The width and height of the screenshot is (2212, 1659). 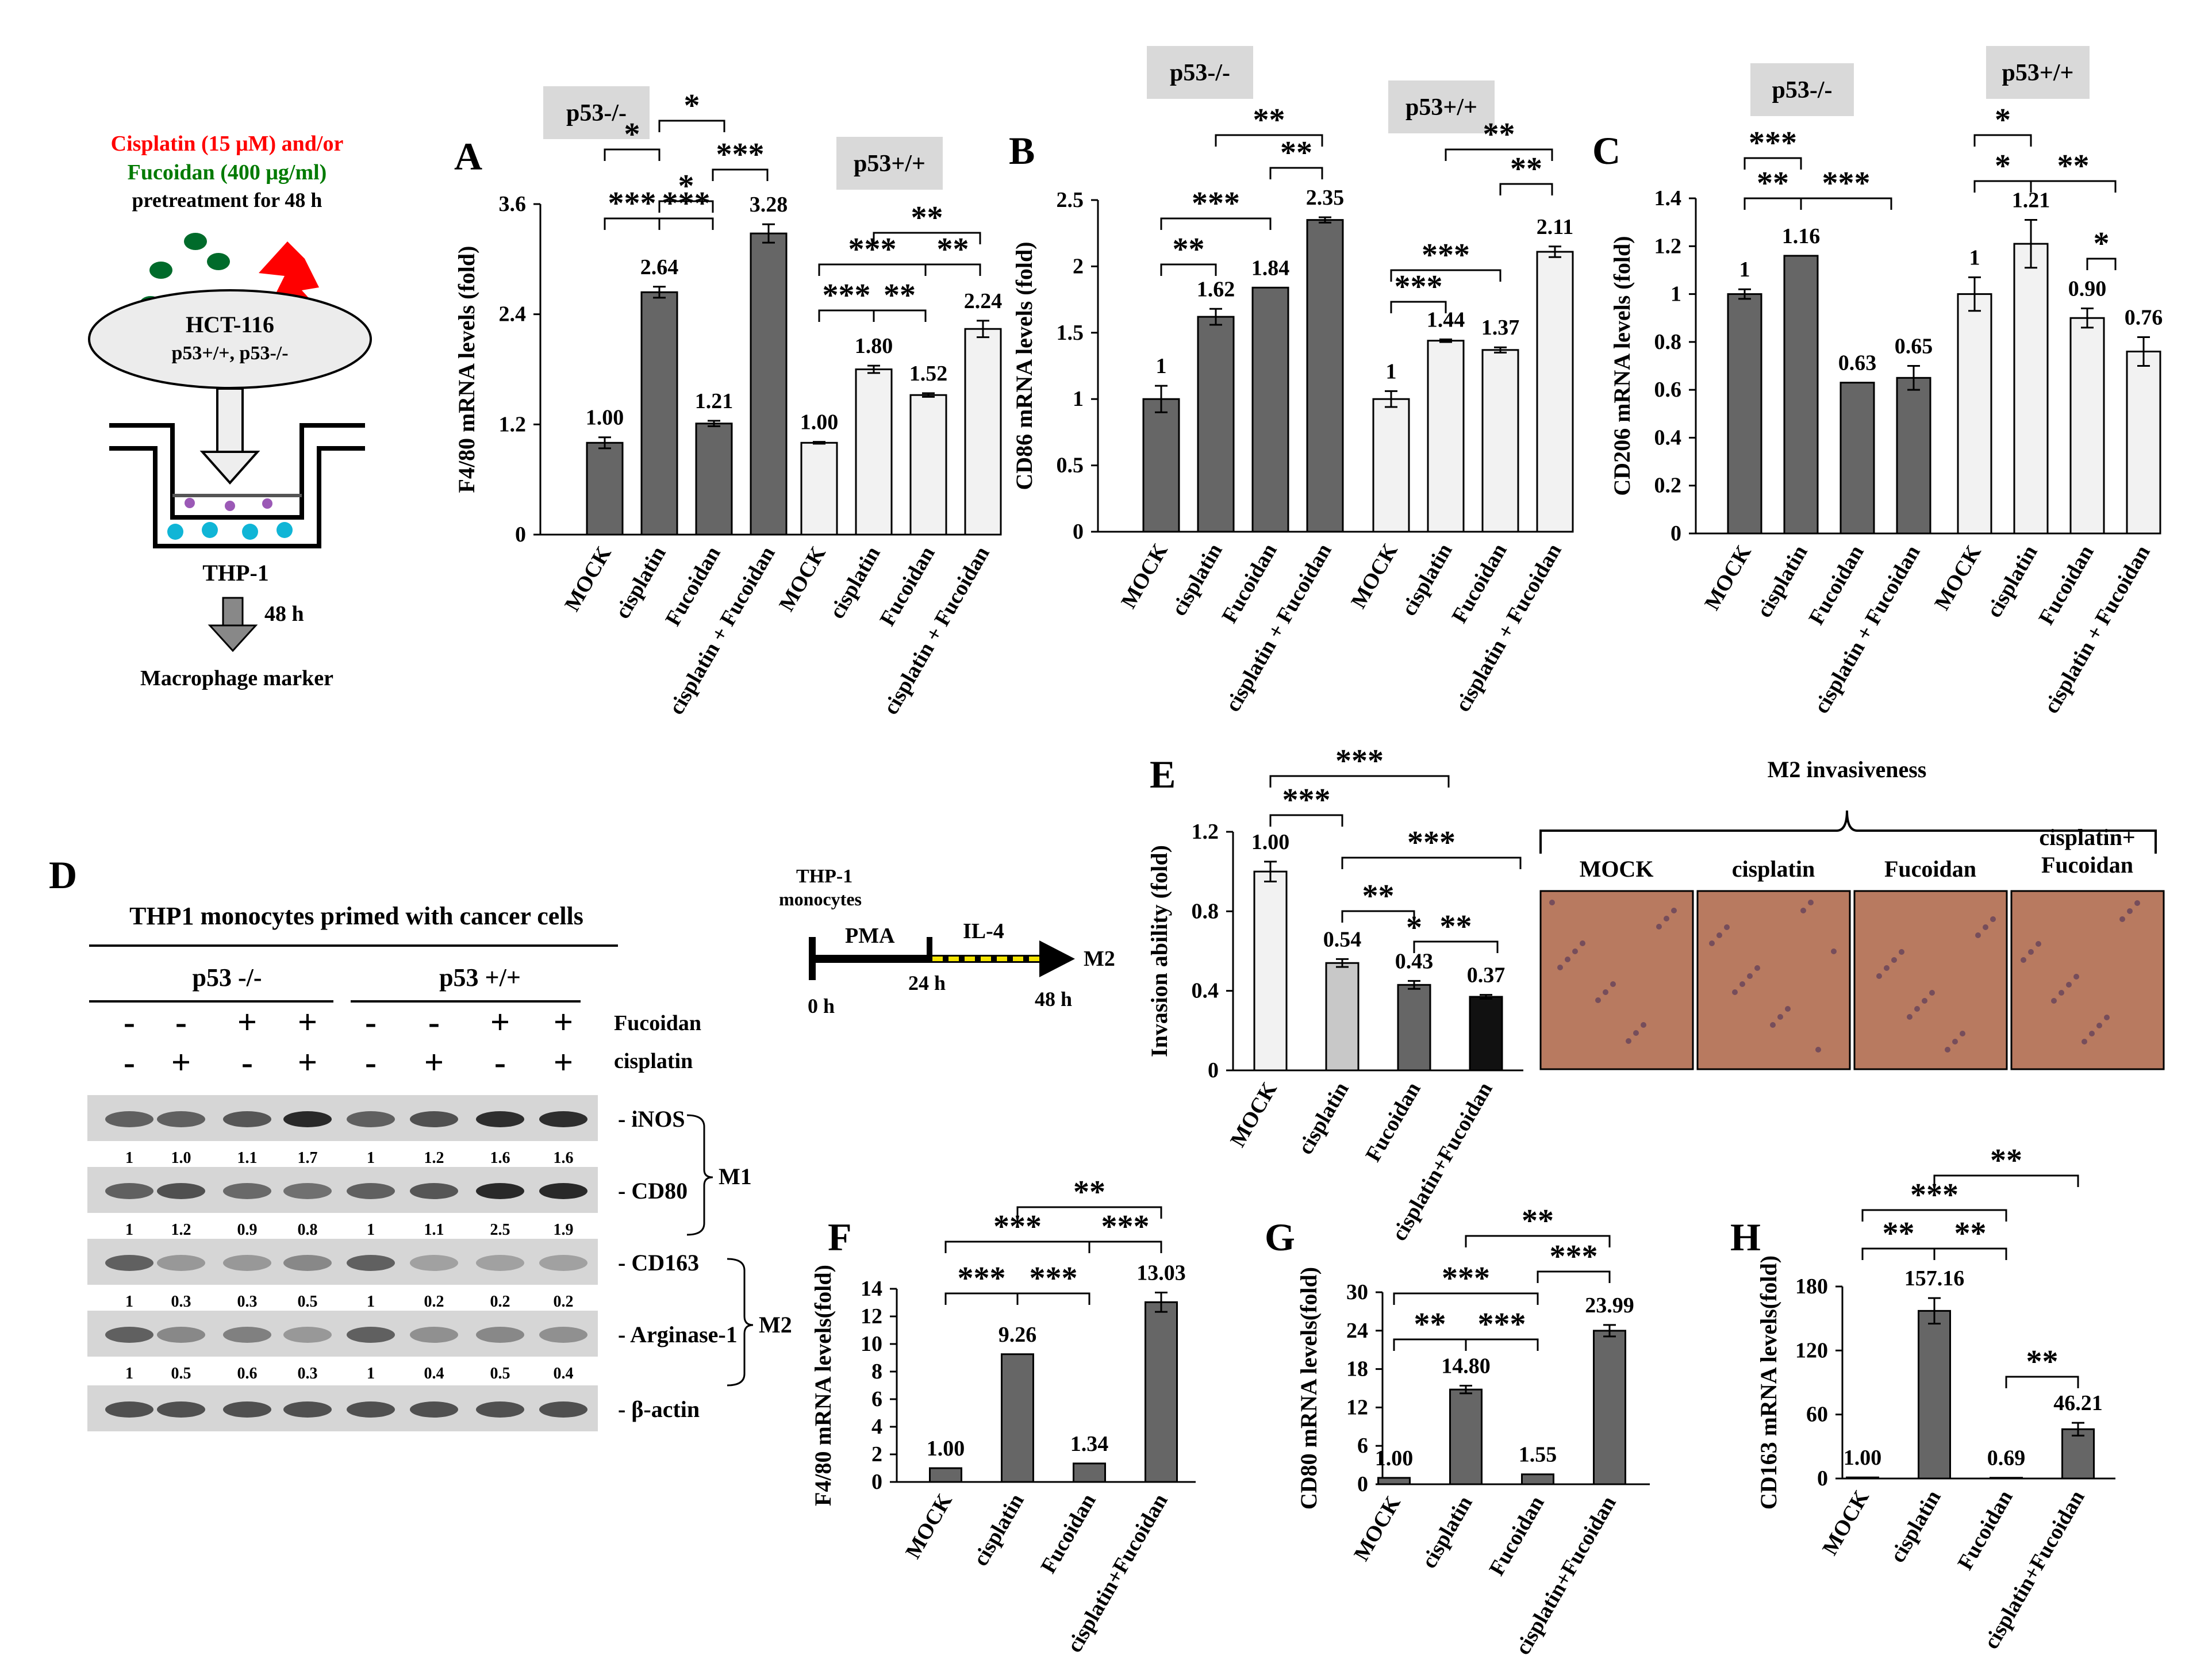 I want to click on data-label: 2.11, so click(x=1555, y=227).